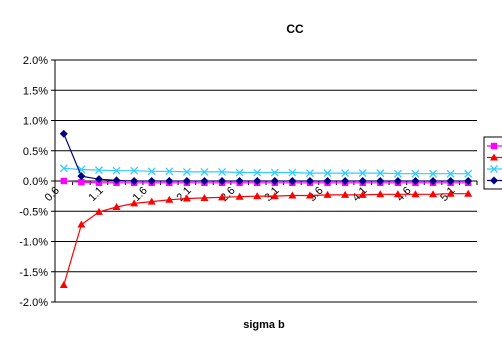  I want to click on y-tick-label: 1.5%, so click(35, 91).